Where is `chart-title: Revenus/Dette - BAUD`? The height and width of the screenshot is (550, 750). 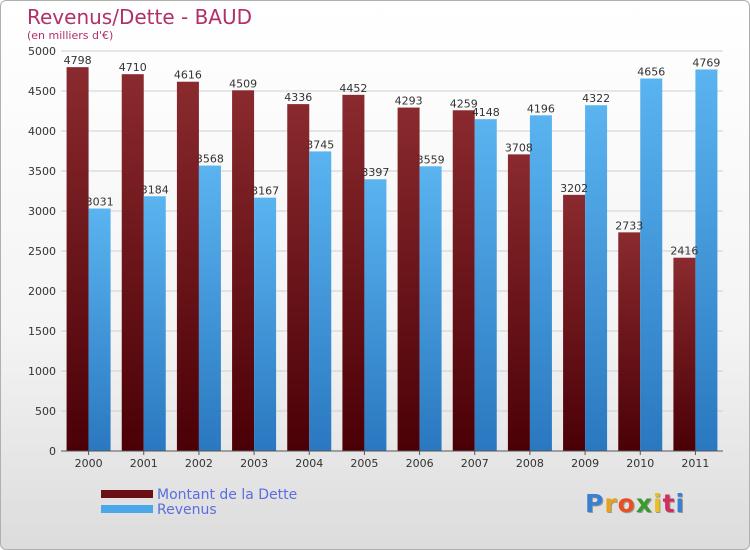
chart-title: Revenus/Dette - BAUD is located at coordinates (140, 17).